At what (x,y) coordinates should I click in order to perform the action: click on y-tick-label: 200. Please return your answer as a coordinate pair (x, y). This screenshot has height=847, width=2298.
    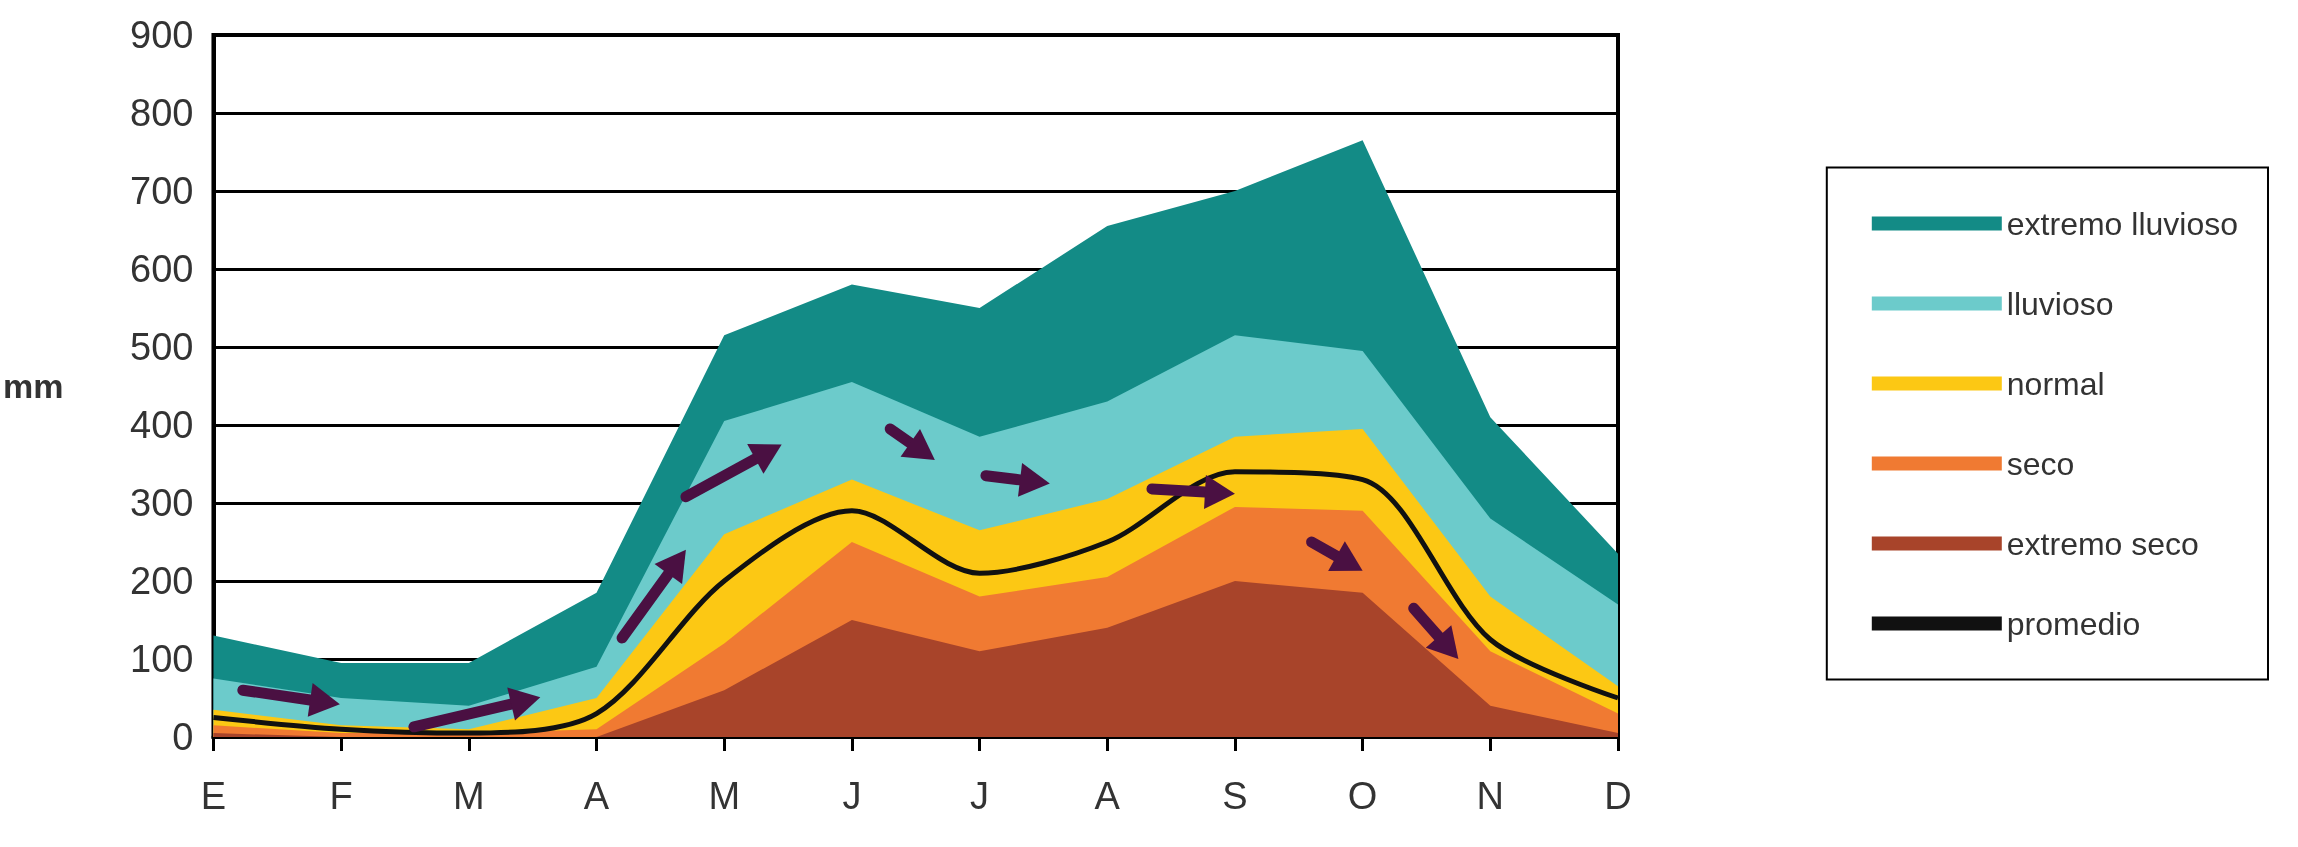
    Looking at the image, I should click on (162, 581).